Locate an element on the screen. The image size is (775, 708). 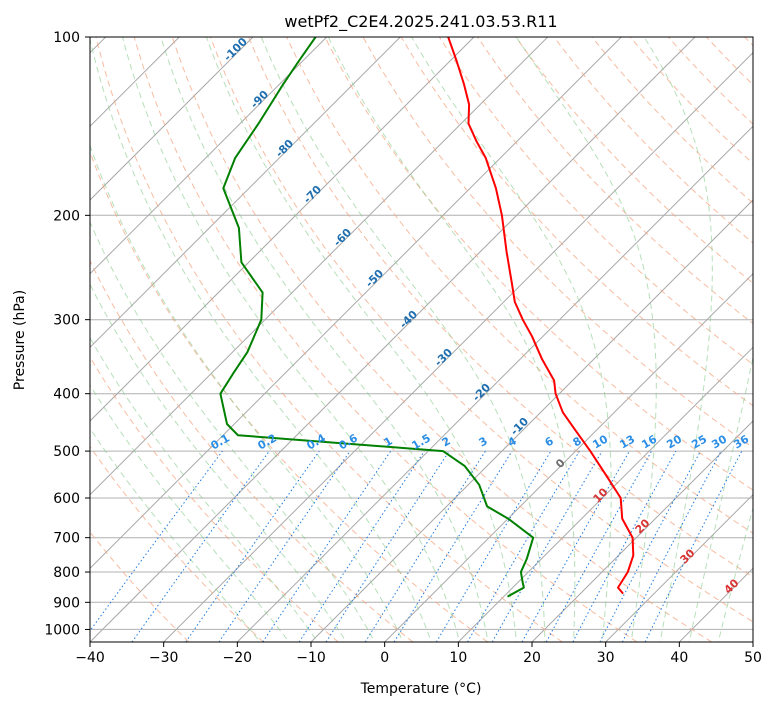
x-tick-label: −40 is located at coordinates (90, 658).